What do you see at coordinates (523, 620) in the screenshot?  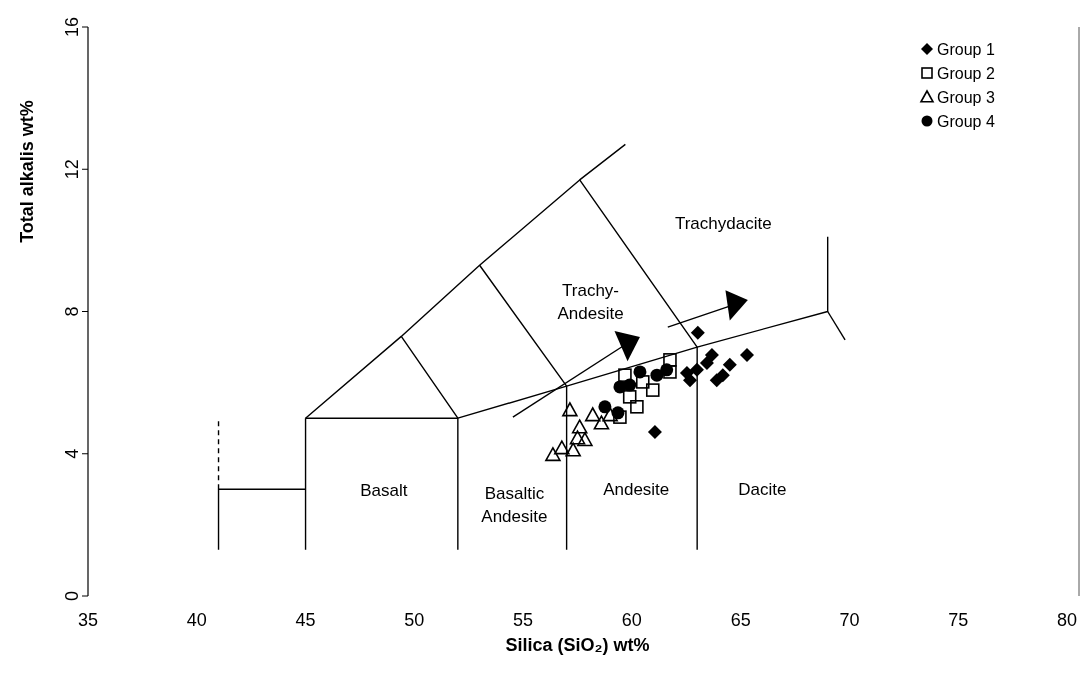 I see `x-tick-label: 55` at bounding box center [523, 620].